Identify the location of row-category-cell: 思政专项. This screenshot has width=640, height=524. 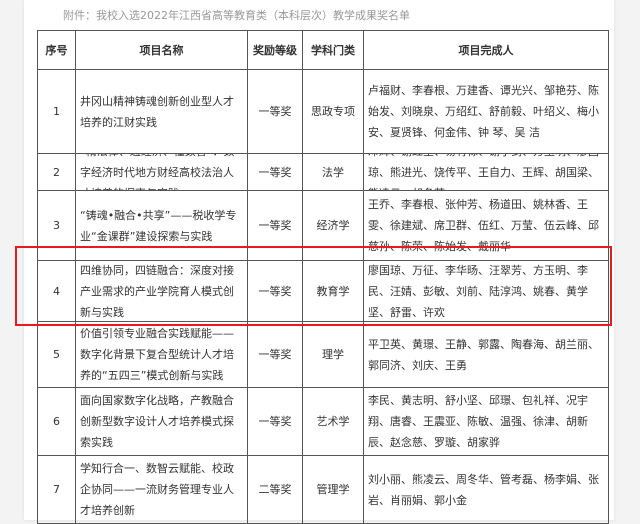
(333, 111).